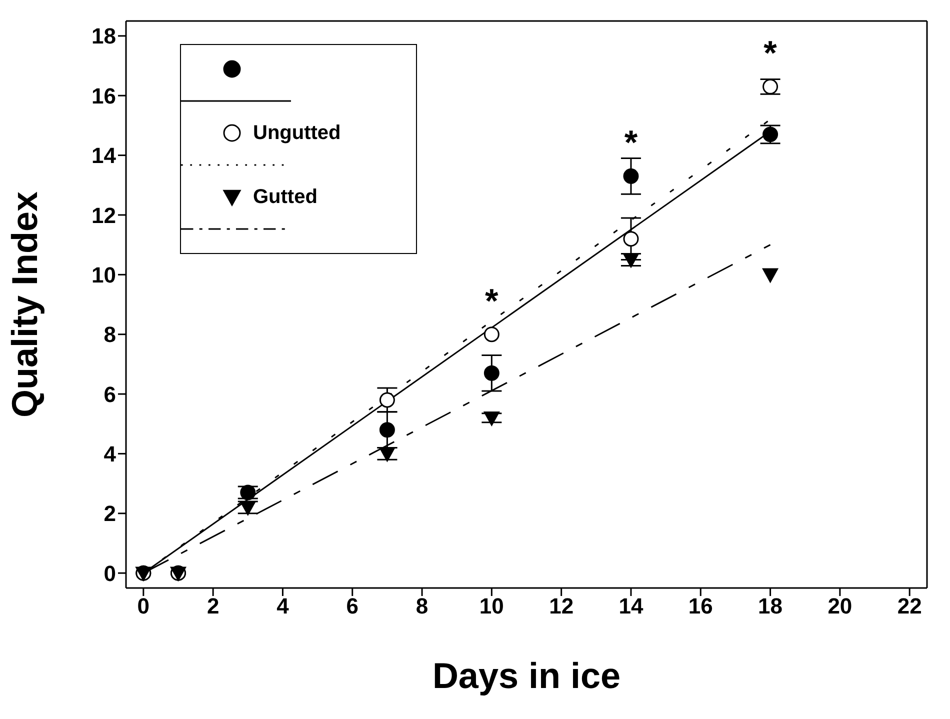 Image resolution: width=950 pixels, height=719 pixels. Describe the element at coordinates (352, 606) in the screenshot. I see `x-tick-label: 6` at that location.